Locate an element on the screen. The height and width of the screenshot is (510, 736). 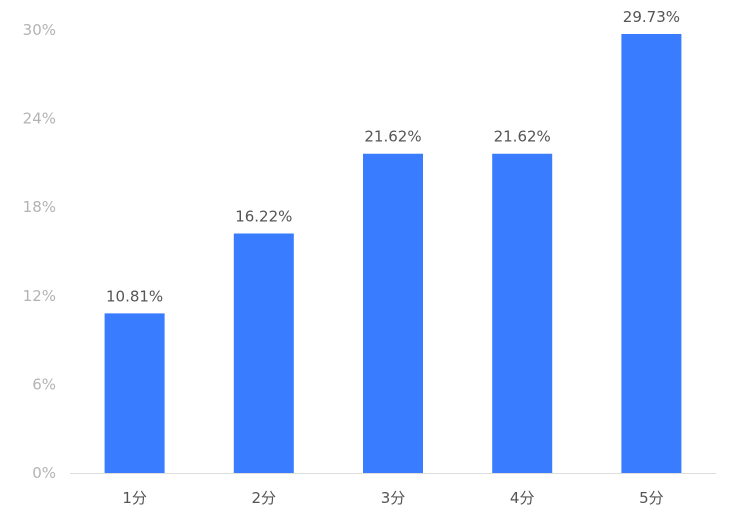
data-label: 29.73% is located at coordinates (651, 17).